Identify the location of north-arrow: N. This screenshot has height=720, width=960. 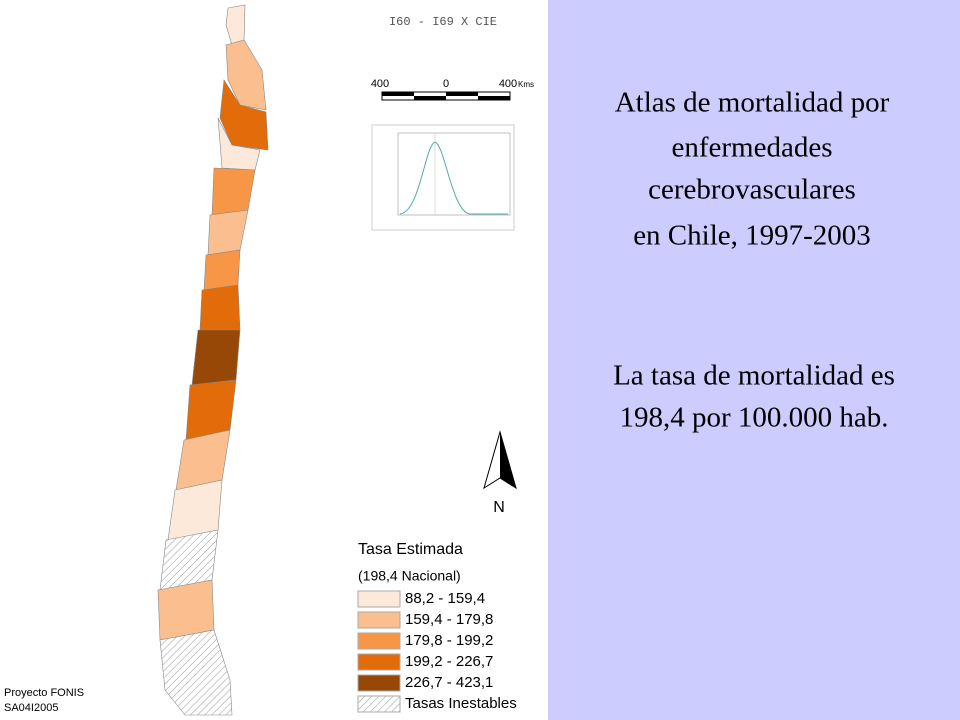
(500, 473).